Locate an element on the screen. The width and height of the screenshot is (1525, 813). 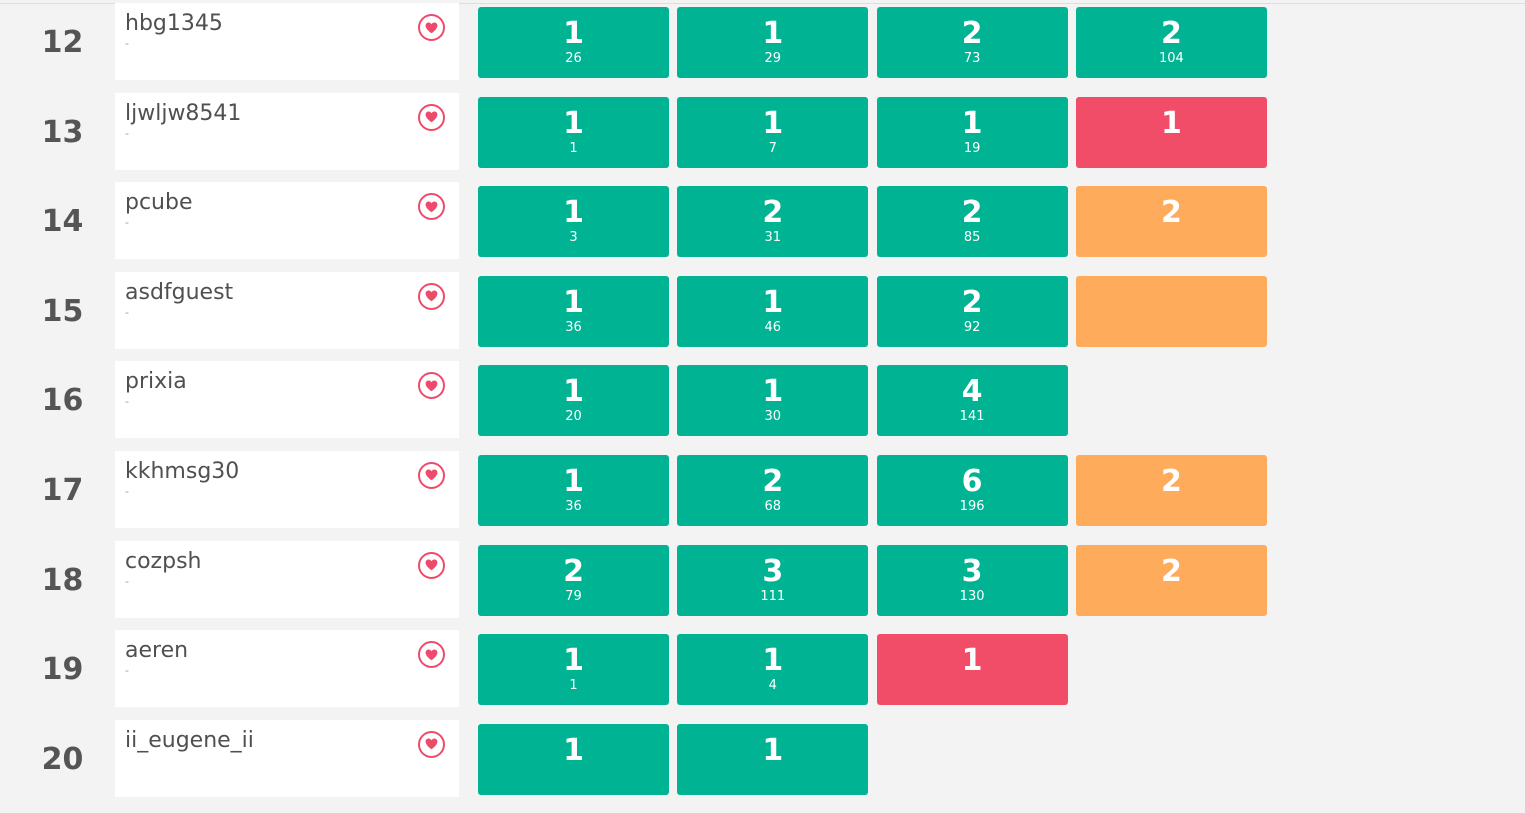
scoreboard-row: 18 cozpsh -2 79 3 111 3 130 2 is located at coordinates (762, 587).